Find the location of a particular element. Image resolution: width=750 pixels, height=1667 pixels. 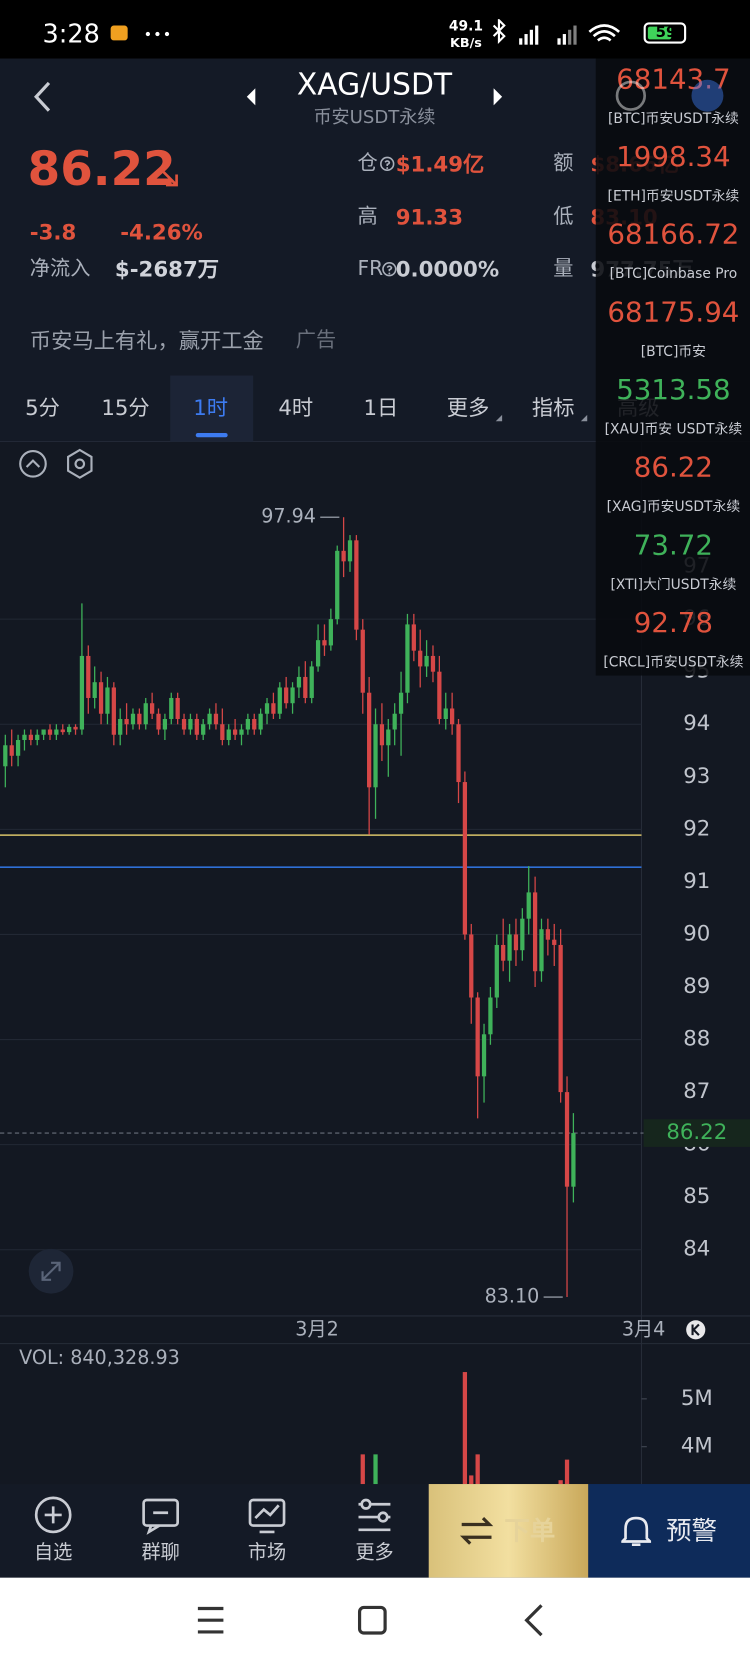

volume-label: VOL: 840,328.93 is located at coordinates (99, 1358).